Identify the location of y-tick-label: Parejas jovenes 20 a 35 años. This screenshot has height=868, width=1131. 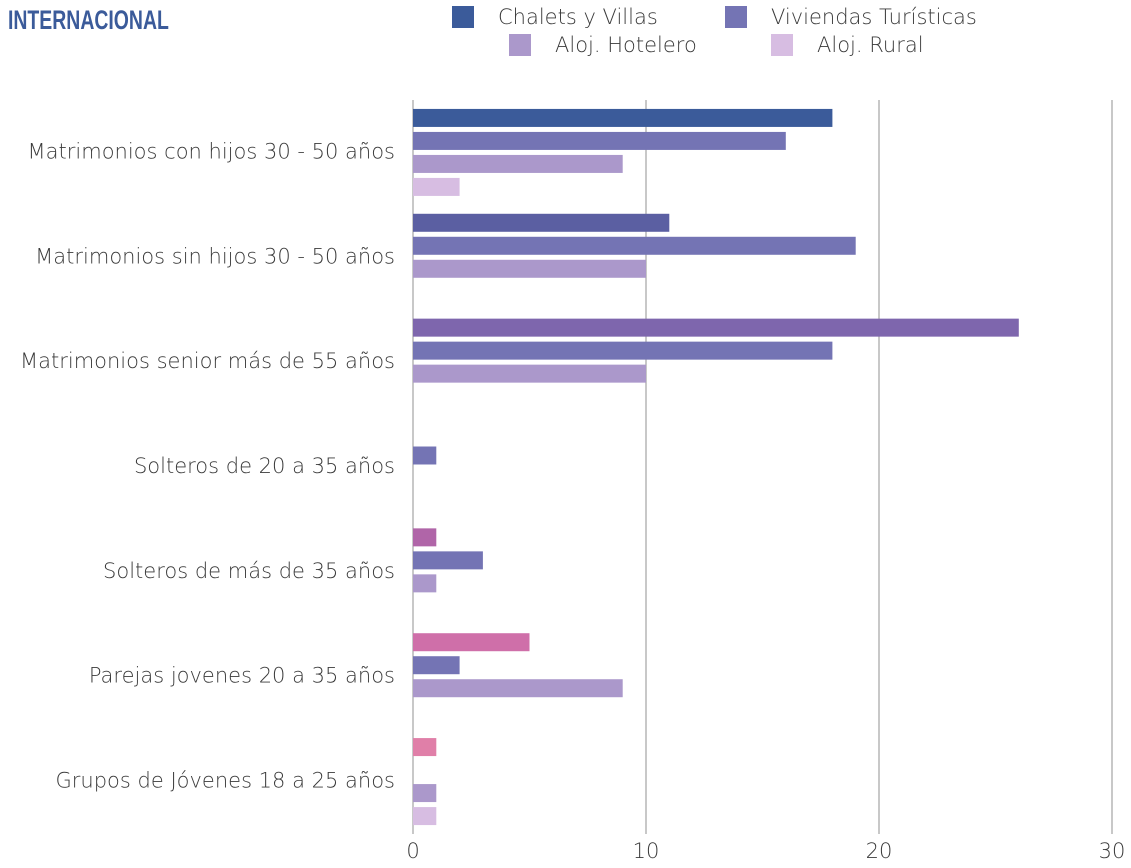
(242, 676).